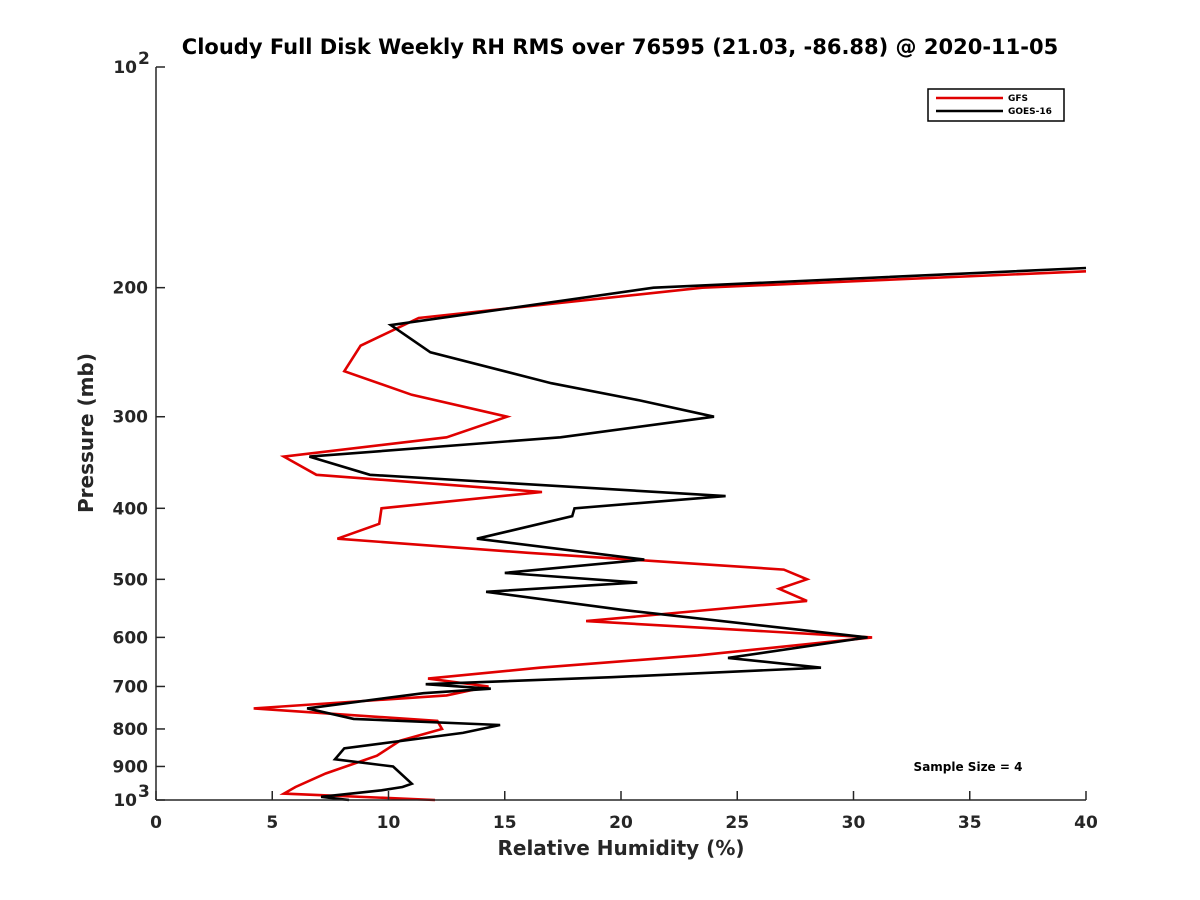 This screenshot has width=1200, height=900. I want to click on legend-box, so click(996, 105).